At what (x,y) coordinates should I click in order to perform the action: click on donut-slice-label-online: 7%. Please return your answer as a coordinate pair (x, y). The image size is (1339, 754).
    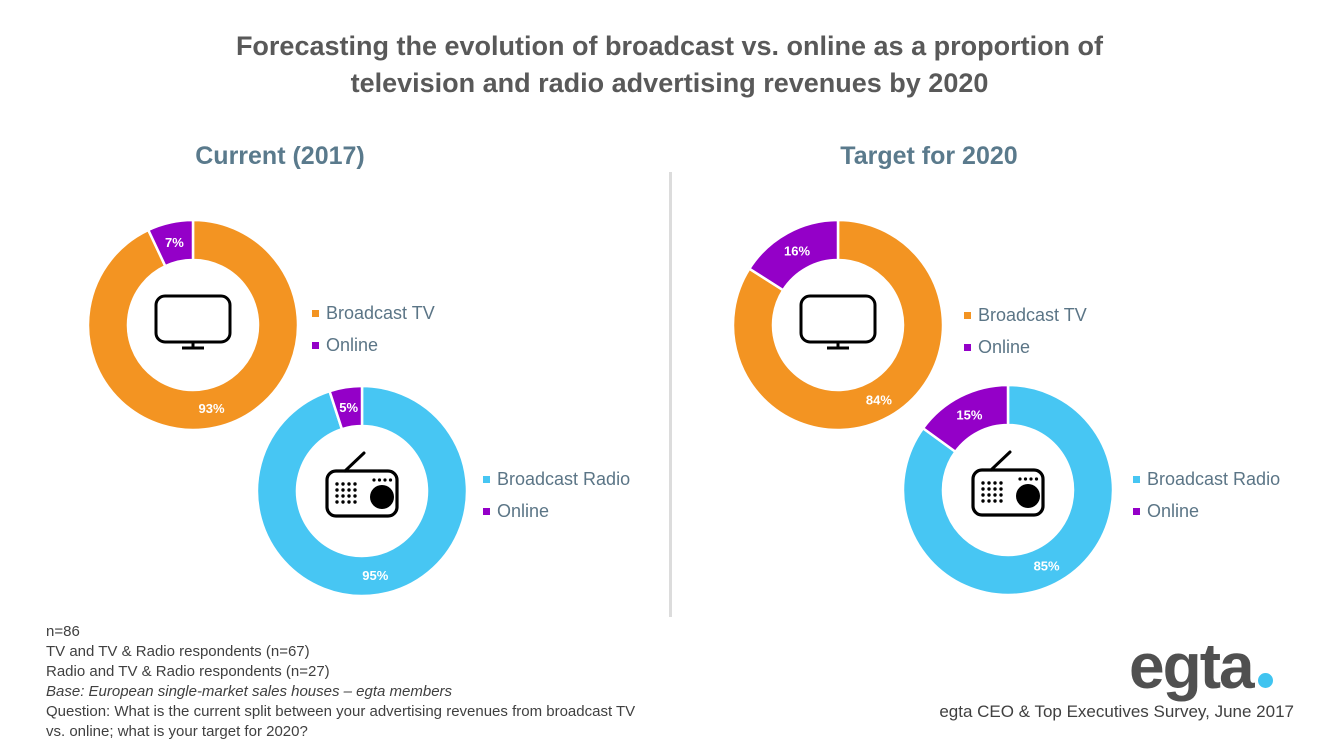
    Looking at the image, I should click on (174, 242).